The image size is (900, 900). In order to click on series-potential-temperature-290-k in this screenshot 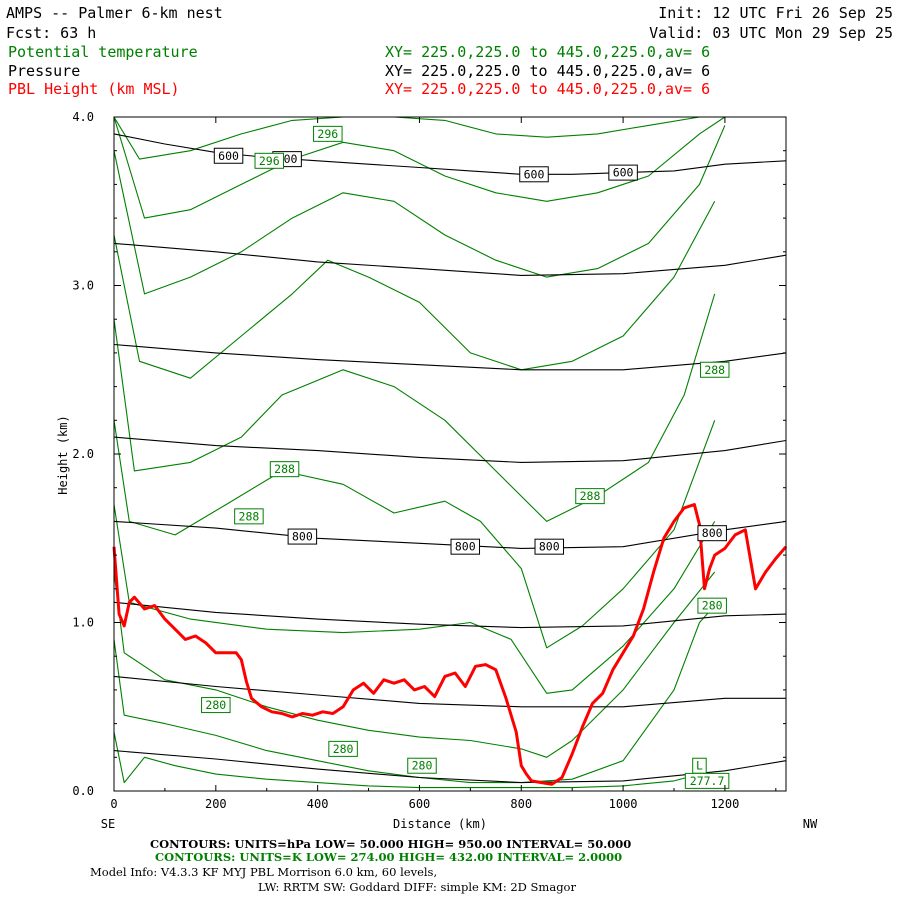, I will do `click(414, 290)`.